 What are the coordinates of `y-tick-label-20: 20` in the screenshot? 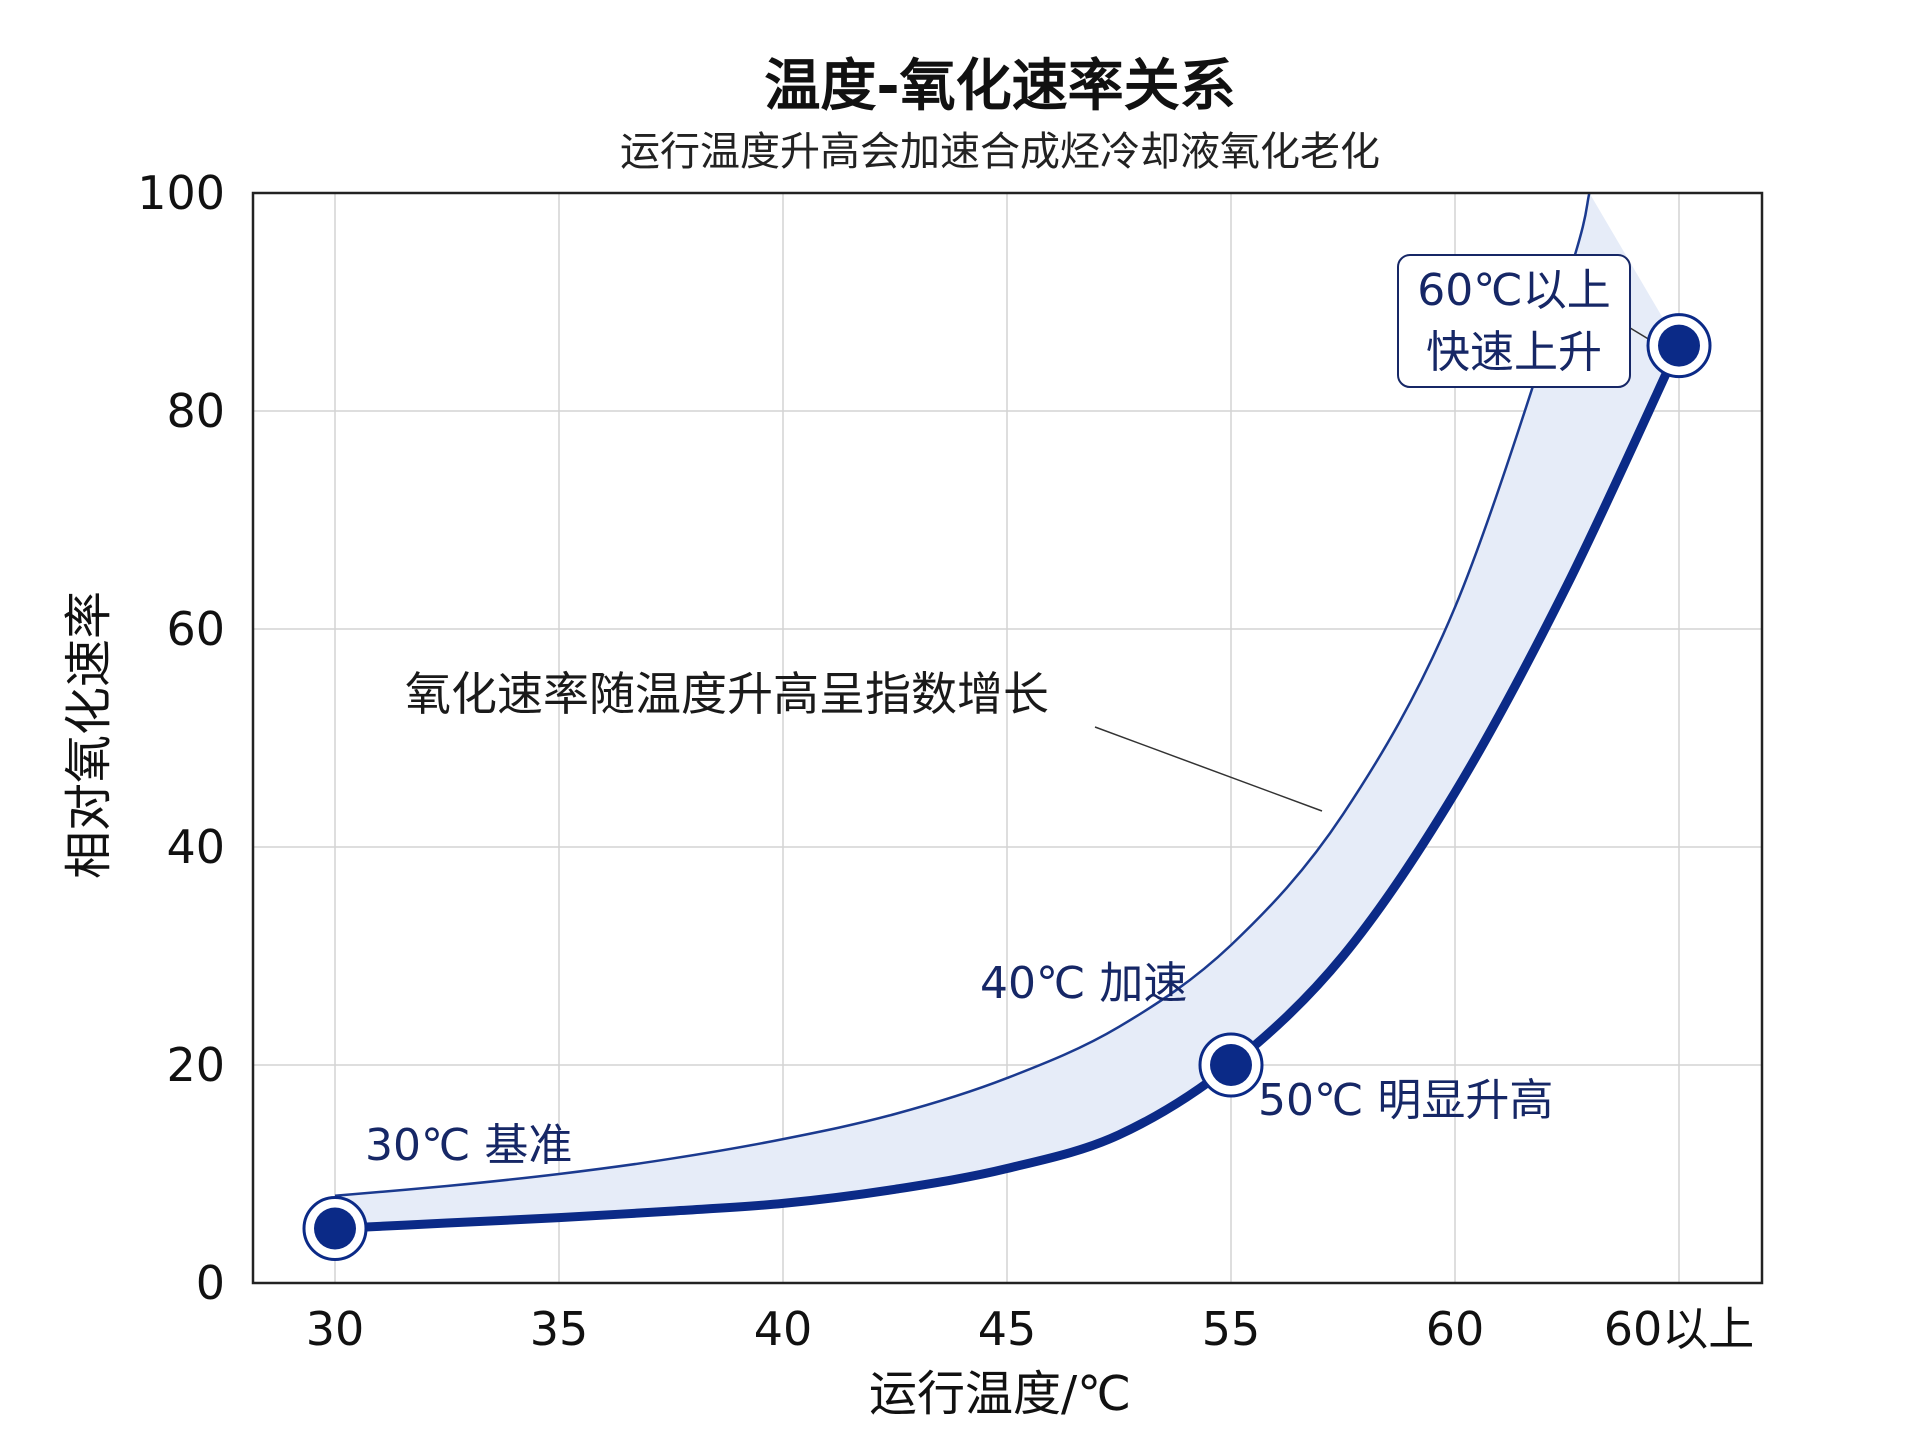 It's located at (195, 1065).